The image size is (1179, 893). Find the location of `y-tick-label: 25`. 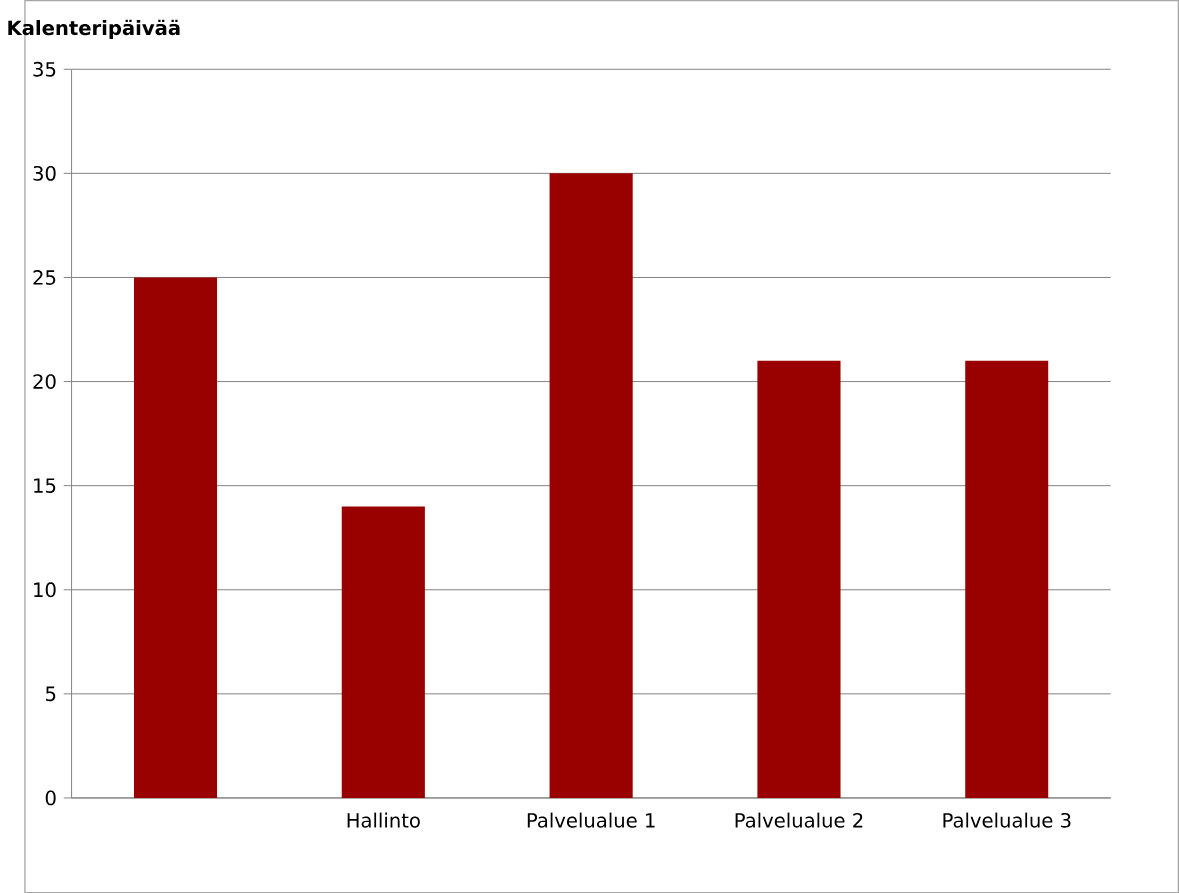

y-tick-label: 25 is located at coordinates (44, 277).